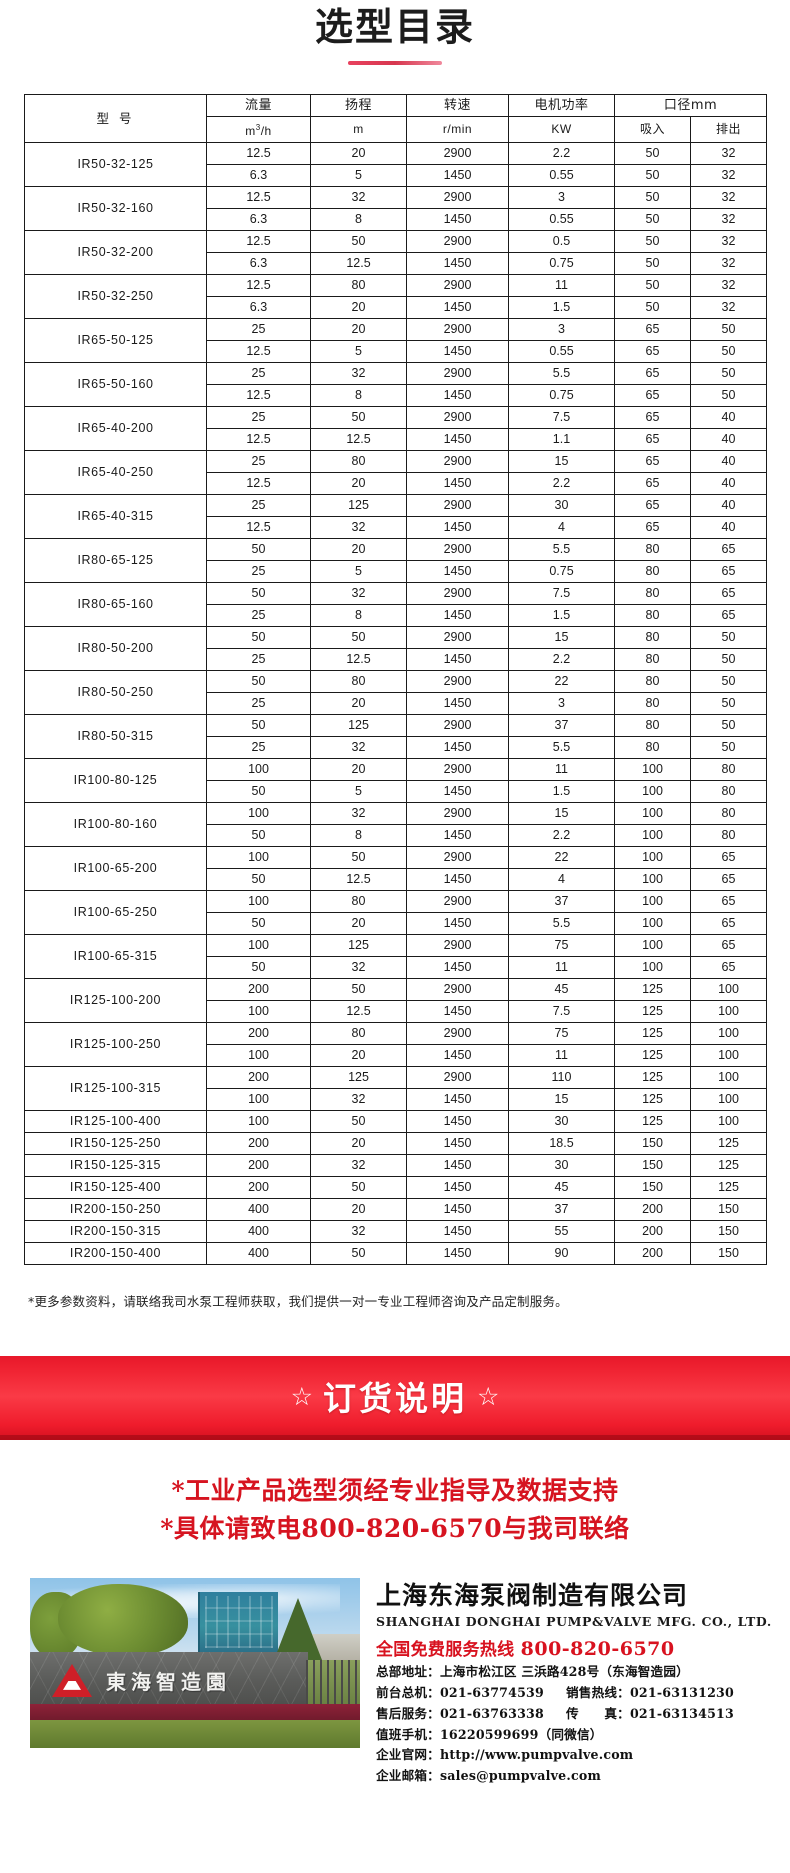 The image size is (790, 1873). I want to click on table-row: IR50-32-250 12.5 80 2900 11 50 32, so click(396, 296).